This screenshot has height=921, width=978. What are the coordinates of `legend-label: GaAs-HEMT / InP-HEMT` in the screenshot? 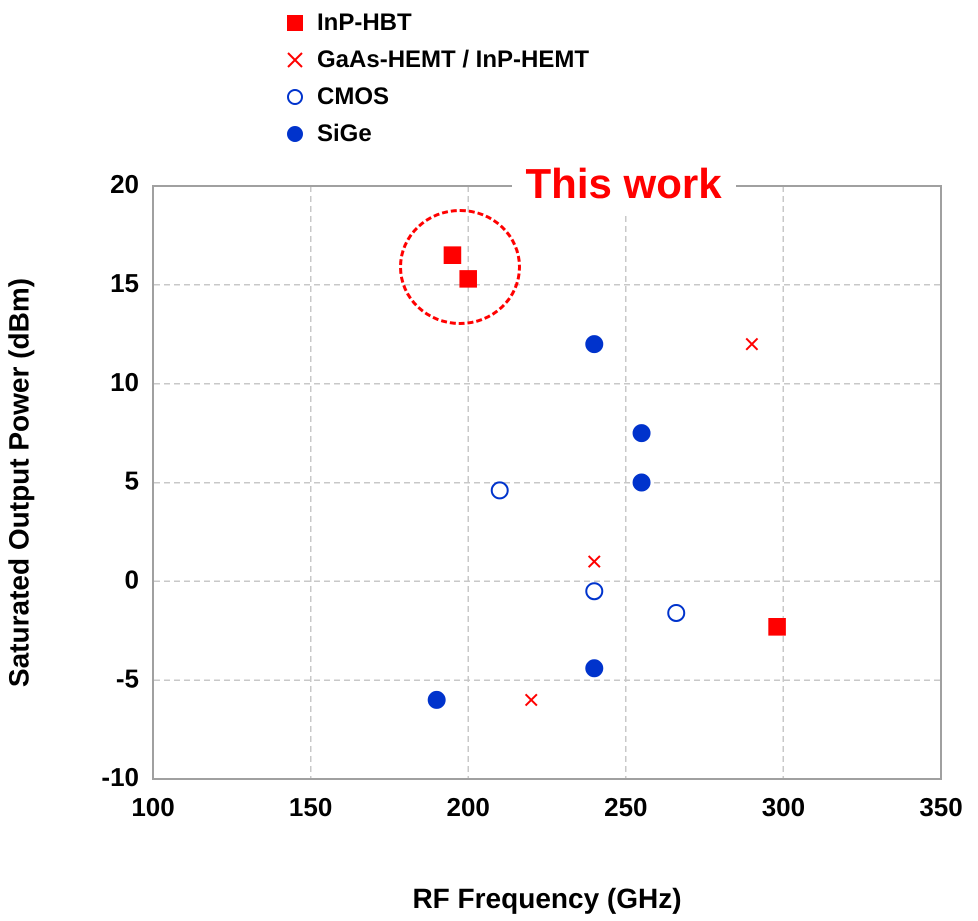 It's located at (453, 60).